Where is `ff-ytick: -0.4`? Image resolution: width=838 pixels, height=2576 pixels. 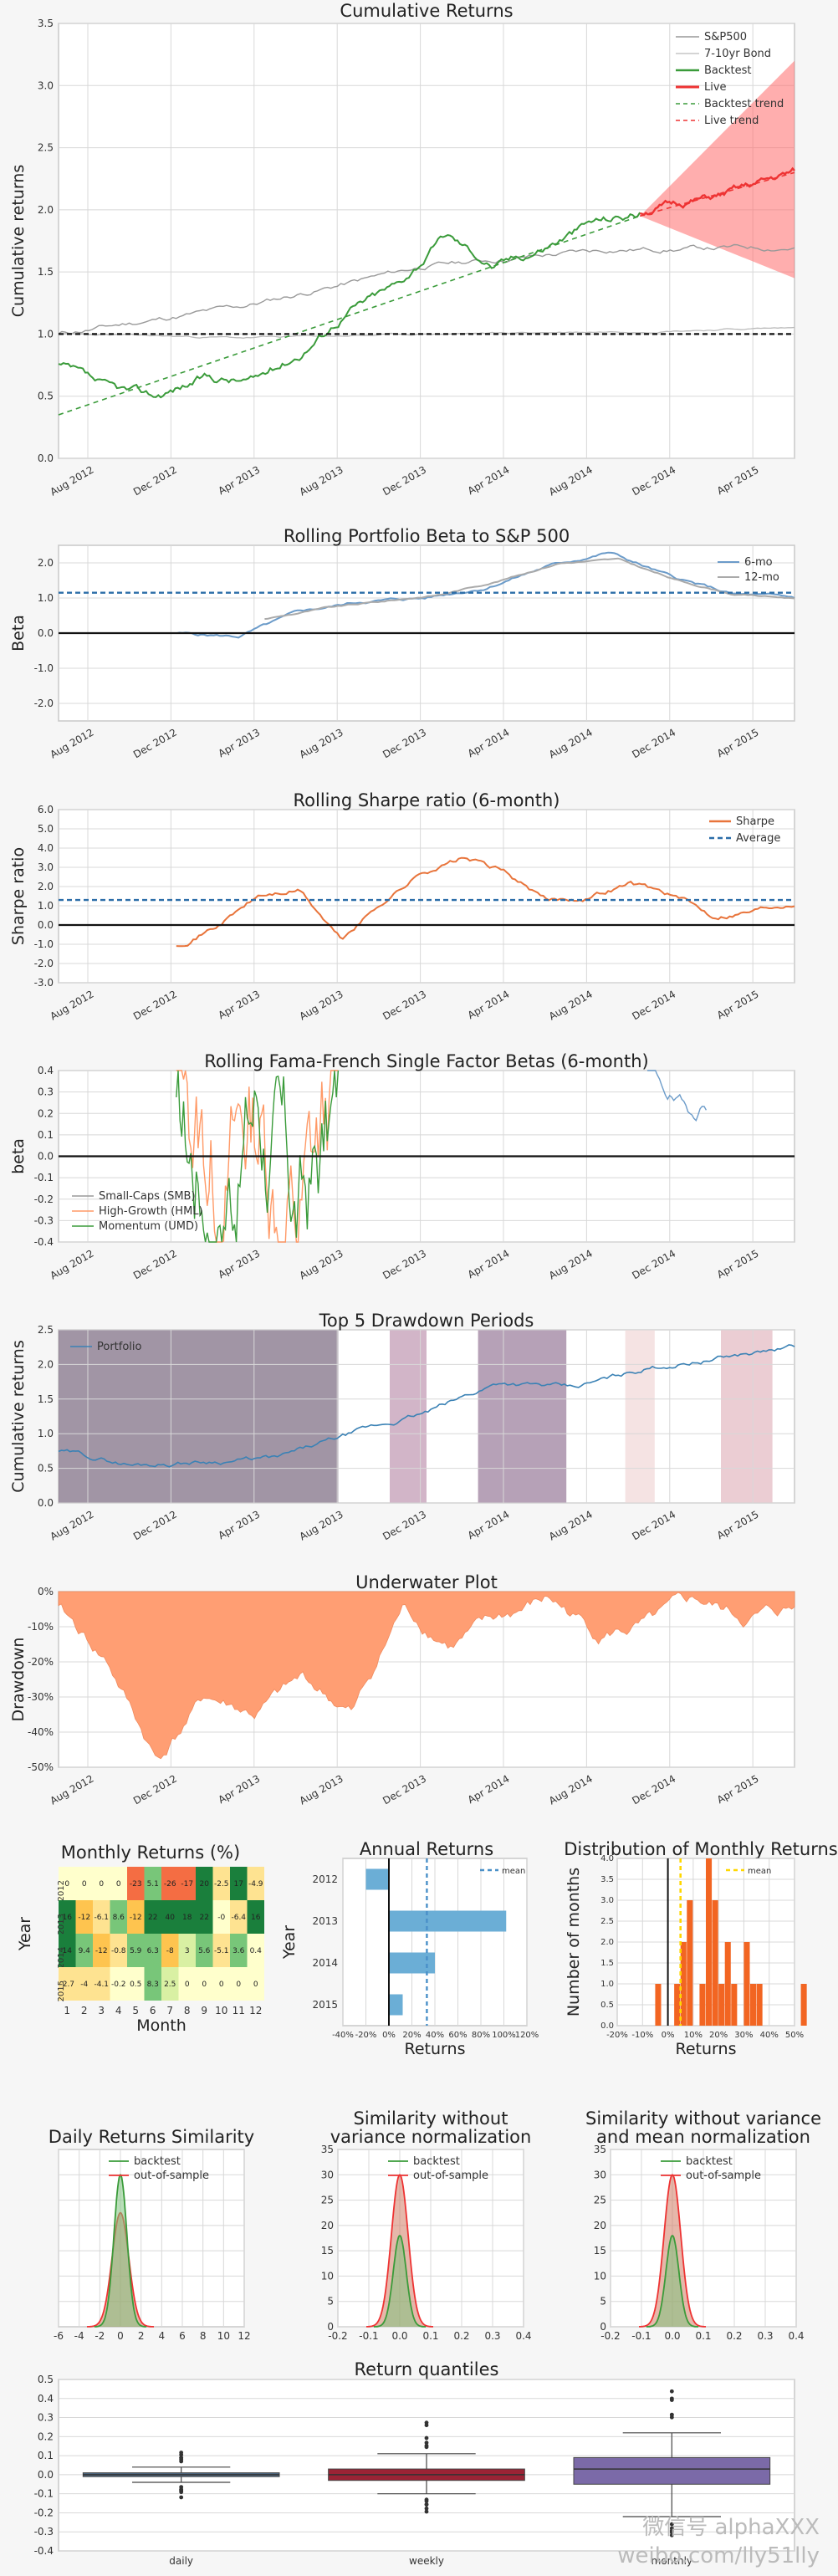 ff-ytick: -0.4 is located at coordinates (44, 1242).